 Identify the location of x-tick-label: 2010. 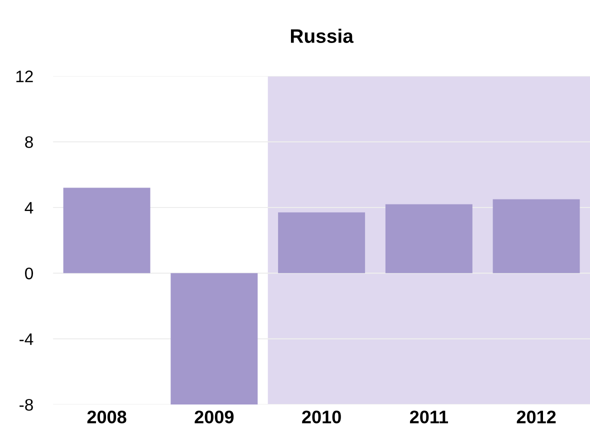
(321, 417).